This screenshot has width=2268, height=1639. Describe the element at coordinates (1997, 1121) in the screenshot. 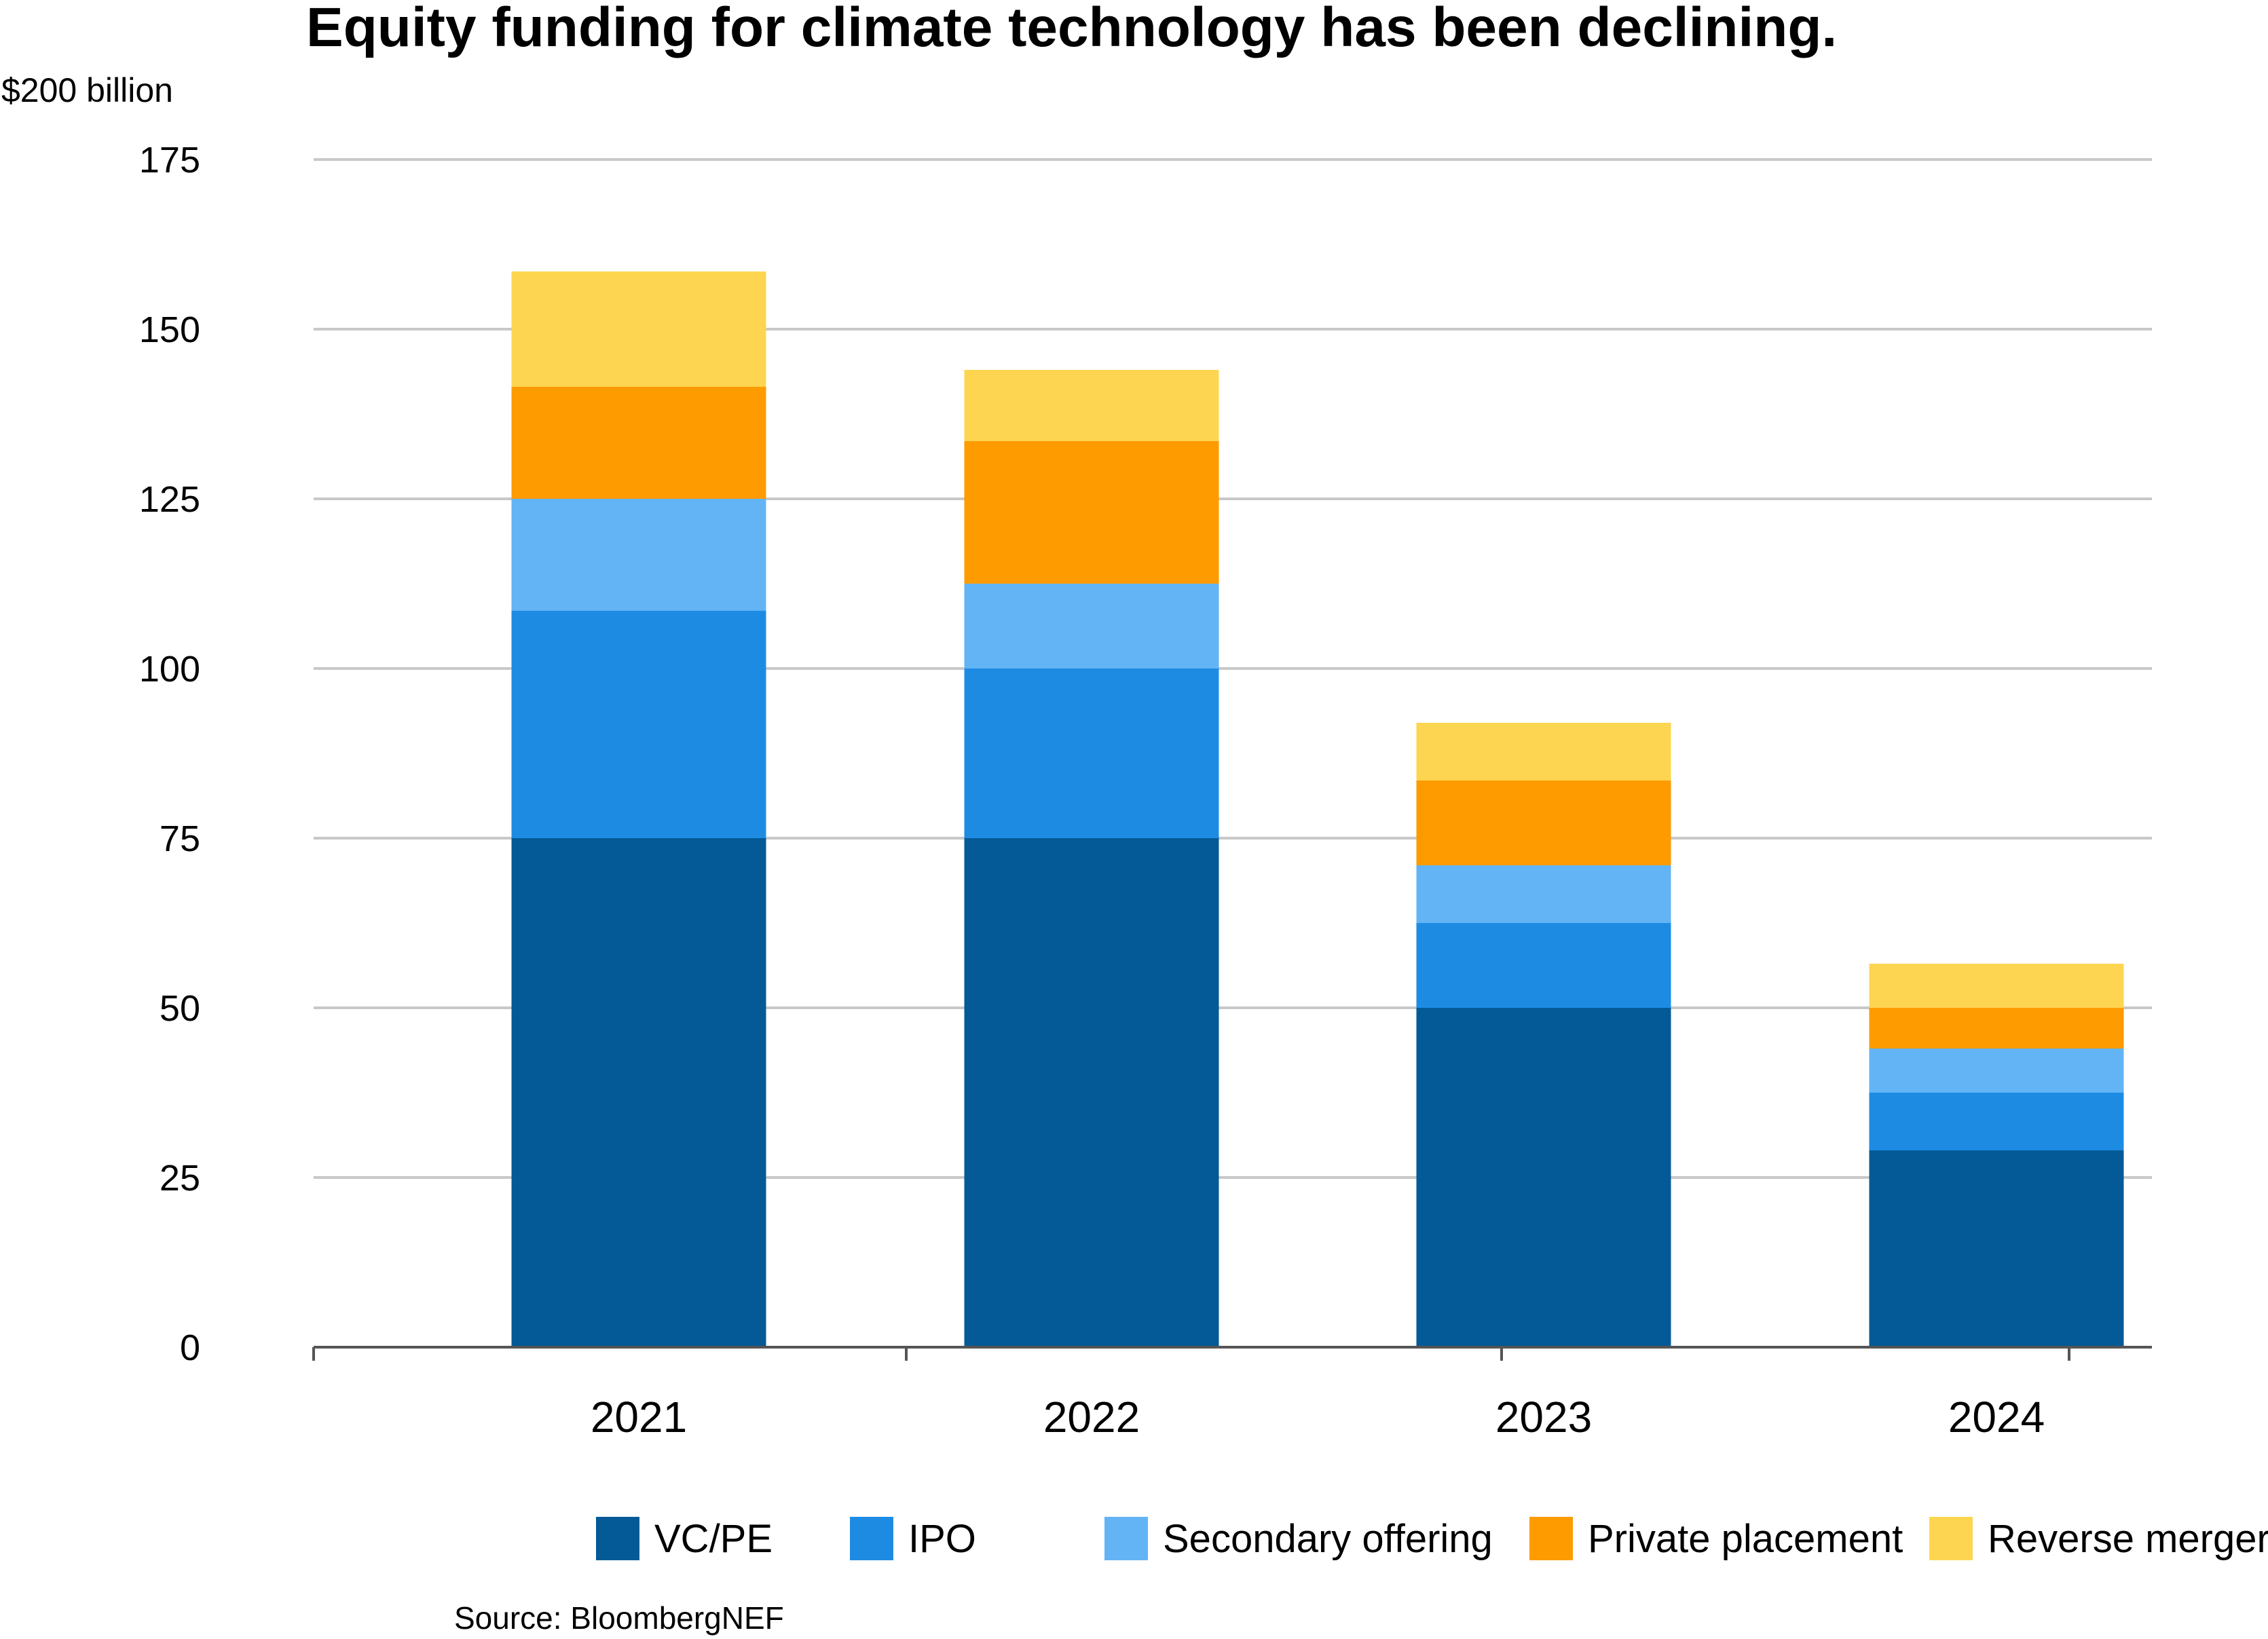

I see `bar-2024-ipo` at that location.